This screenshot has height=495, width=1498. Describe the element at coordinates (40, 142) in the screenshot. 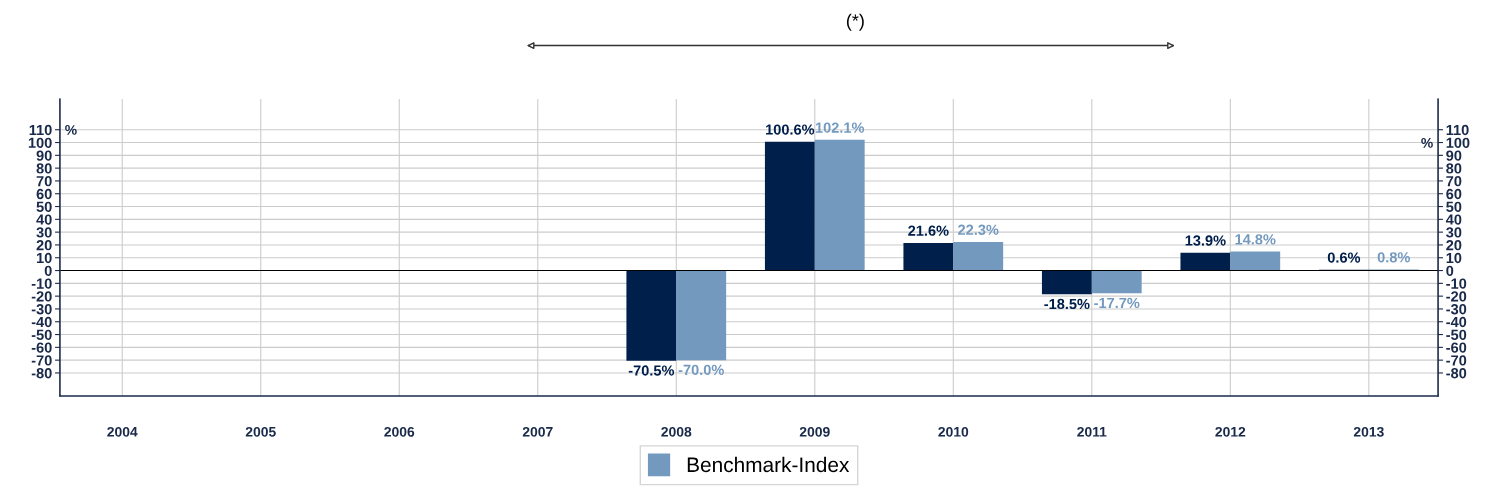

I see `y-tick-label: 100` at that location.